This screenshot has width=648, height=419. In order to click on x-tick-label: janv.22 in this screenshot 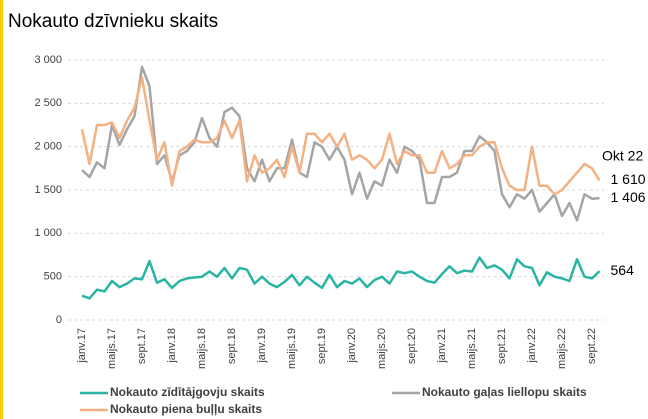, I will do `click(532, 346)`.